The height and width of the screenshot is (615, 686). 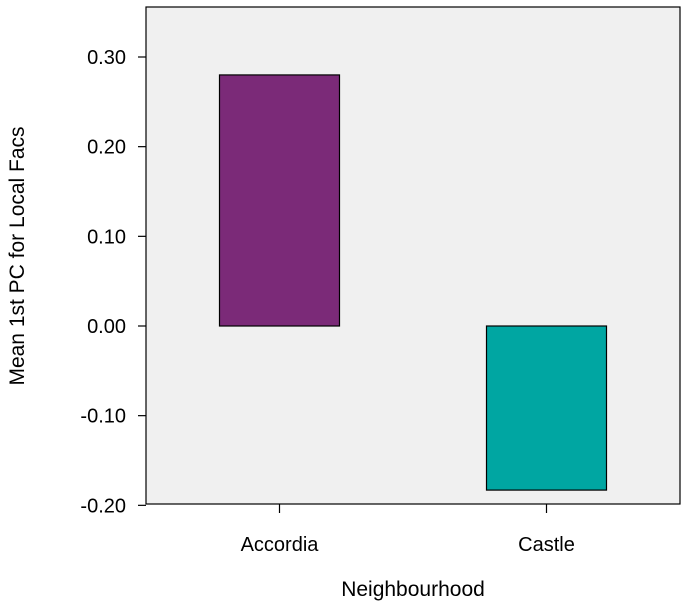 I want to click on y-tick-label: 0.20, so click(x=106, y=148).